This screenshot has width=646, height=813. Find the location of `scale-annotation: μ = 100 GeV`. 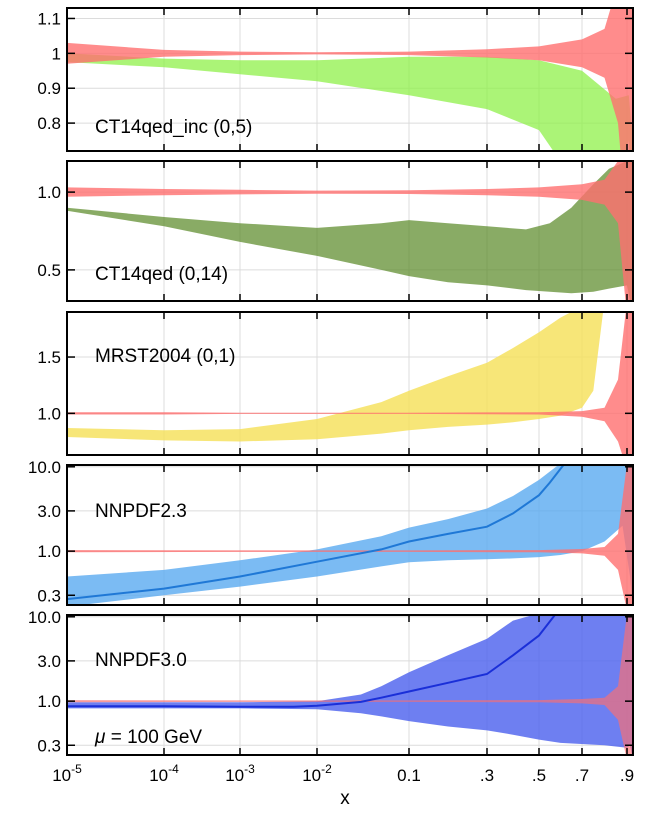

scale-annotation: μ = 100 GeV is located at coordinates (148, 737).